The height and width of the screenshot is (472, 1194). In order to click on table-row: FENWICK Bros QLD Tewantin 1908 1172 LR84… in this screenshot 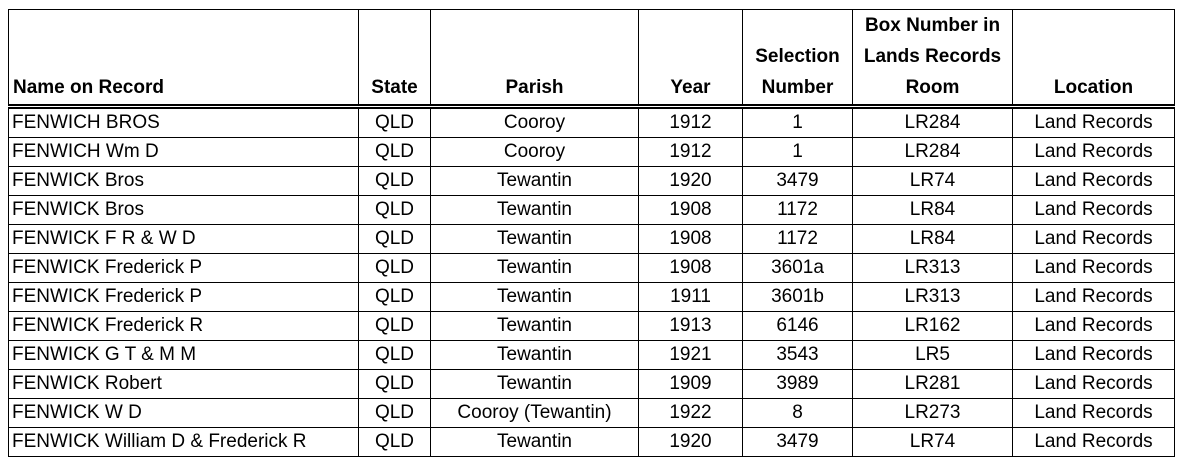, I will do `click(591, 210)`.